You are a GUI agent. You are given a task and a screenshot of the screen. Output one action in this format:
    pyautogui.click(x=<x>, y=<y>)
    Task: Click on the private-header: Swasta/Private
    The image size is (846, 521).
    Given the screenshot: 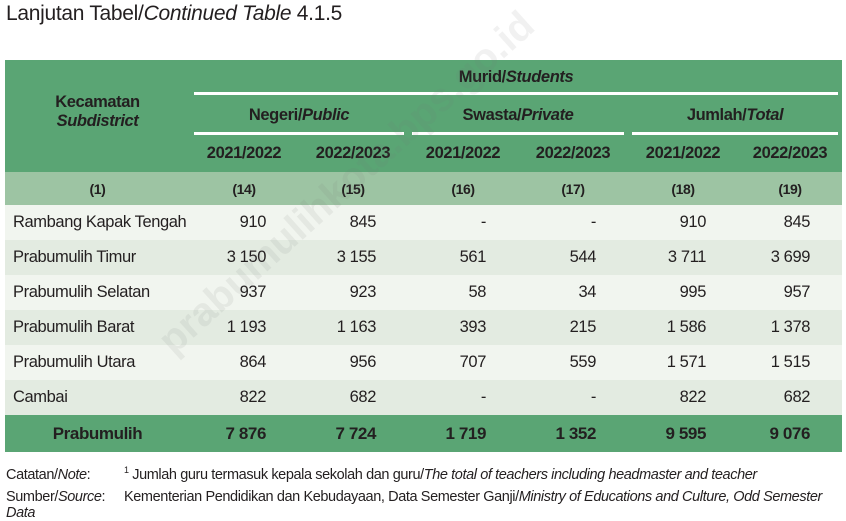 What is the action you would take?
    pyautogui.click(x=518, y=115)
    